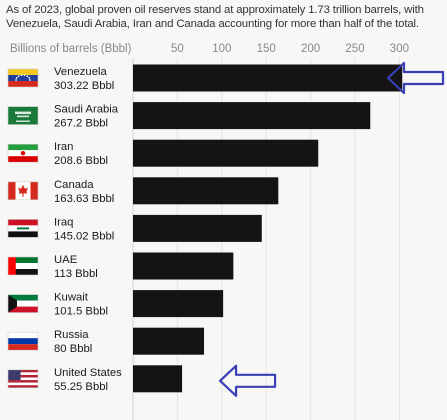 The image size is (447, 420). I want to click on value-label-uae: 113 Bbbl, so click(76, 274).